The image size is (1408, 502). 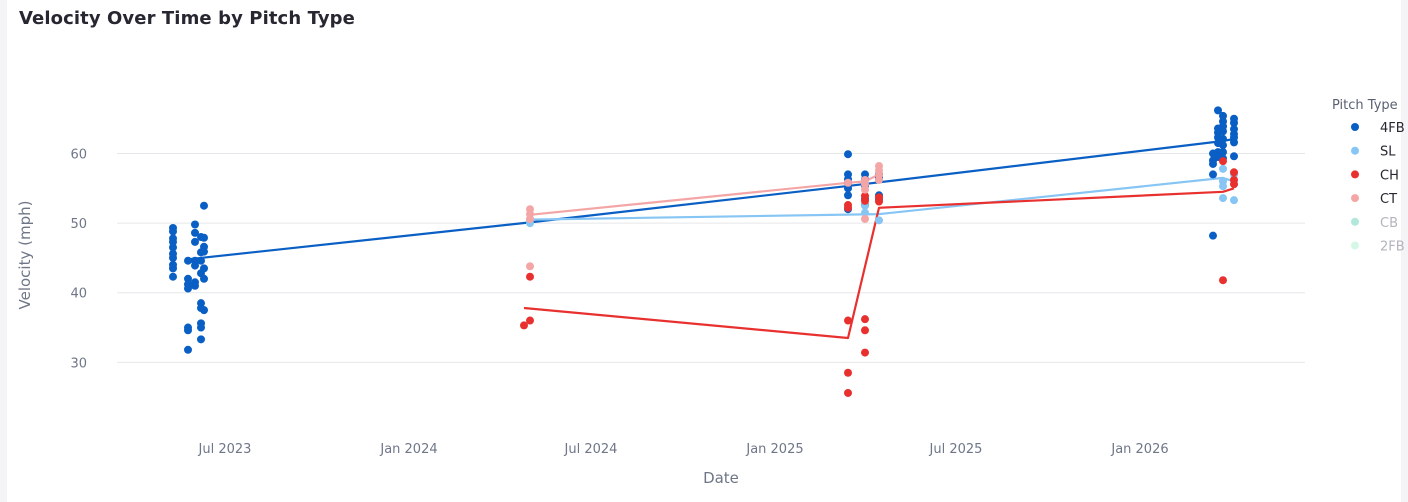 I want to click on legend-label: CB, so click(x=1389, y=223).